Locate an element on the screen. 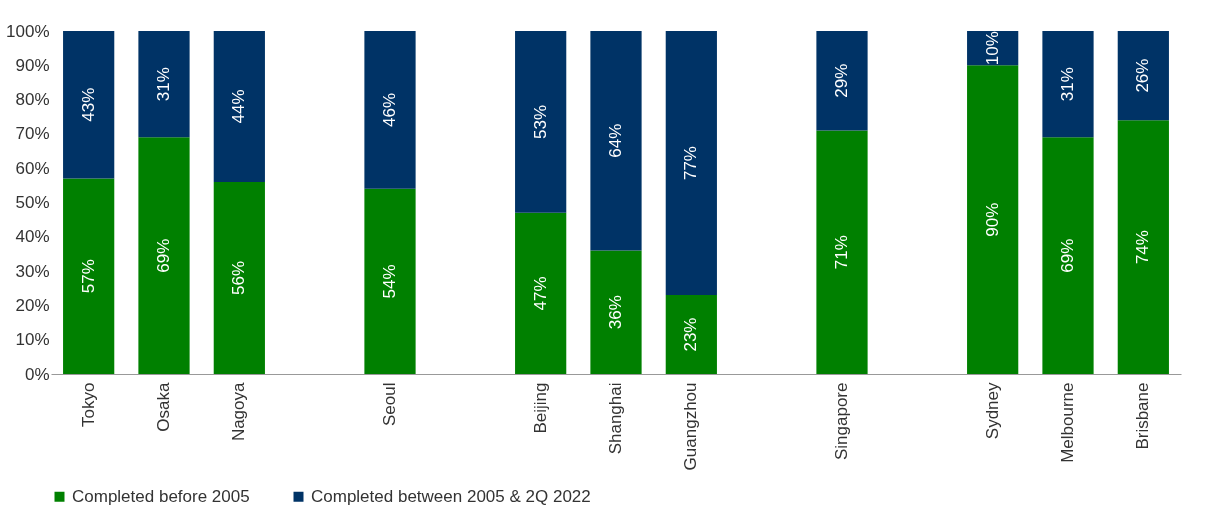 The image size is (1218, 525). data-label: 10% is located at coordinates (992, 48).